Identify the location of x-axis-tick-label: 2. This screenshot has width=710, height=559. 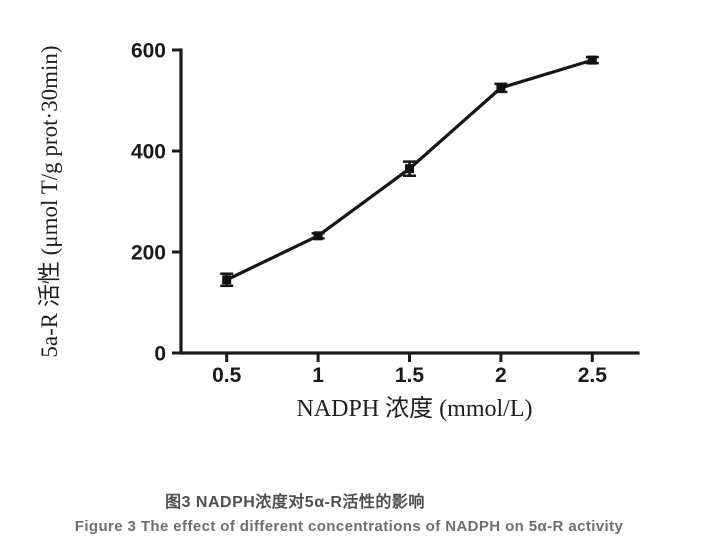
(501, 375).